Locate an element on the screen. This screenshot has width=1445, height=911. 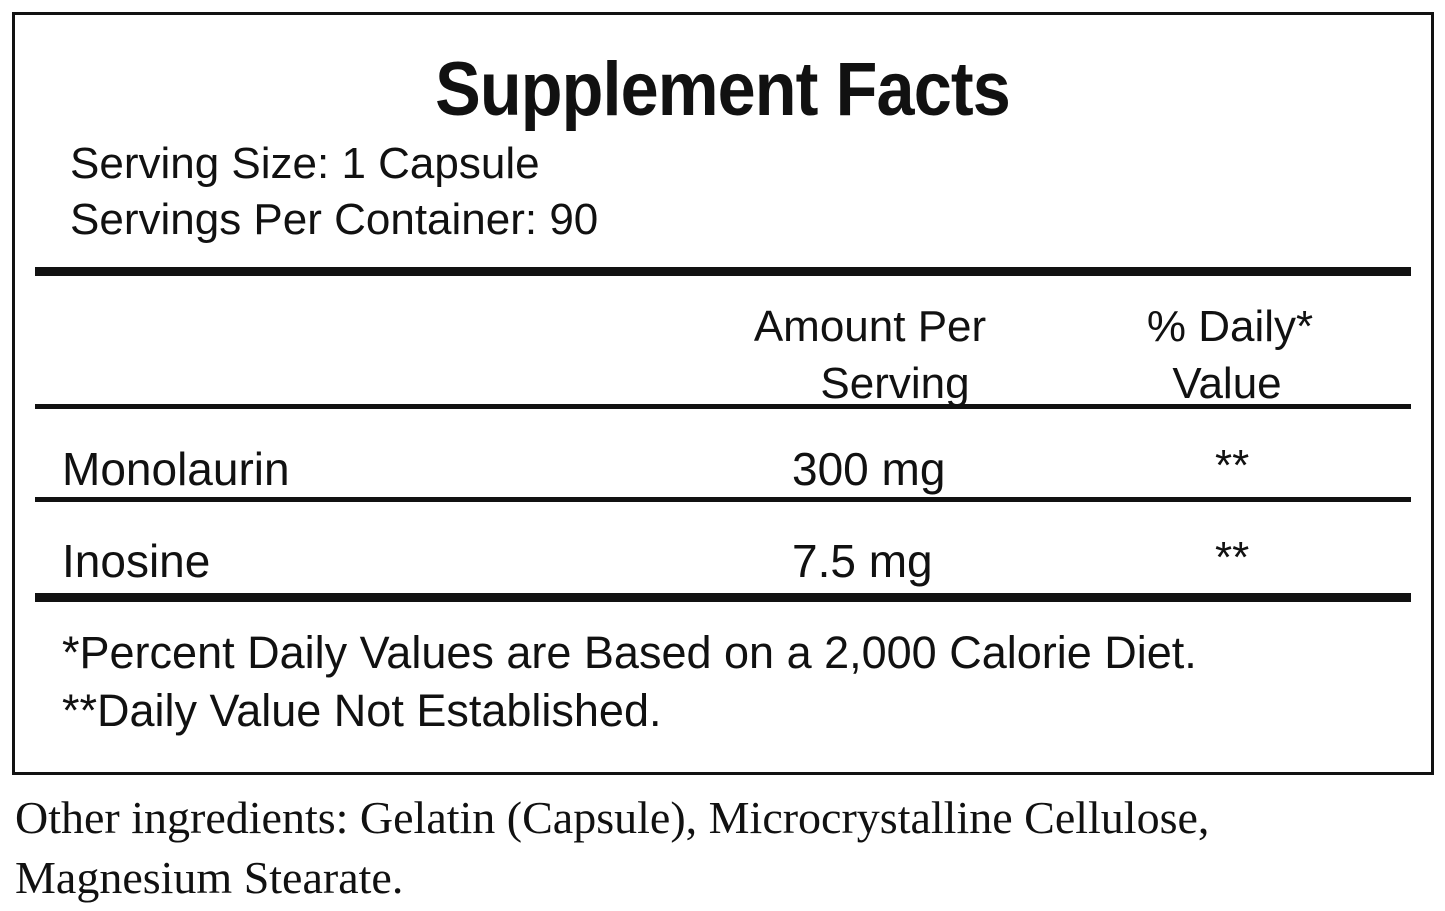
row-dv-inosine: ** is located at coordinates (1232, 557).